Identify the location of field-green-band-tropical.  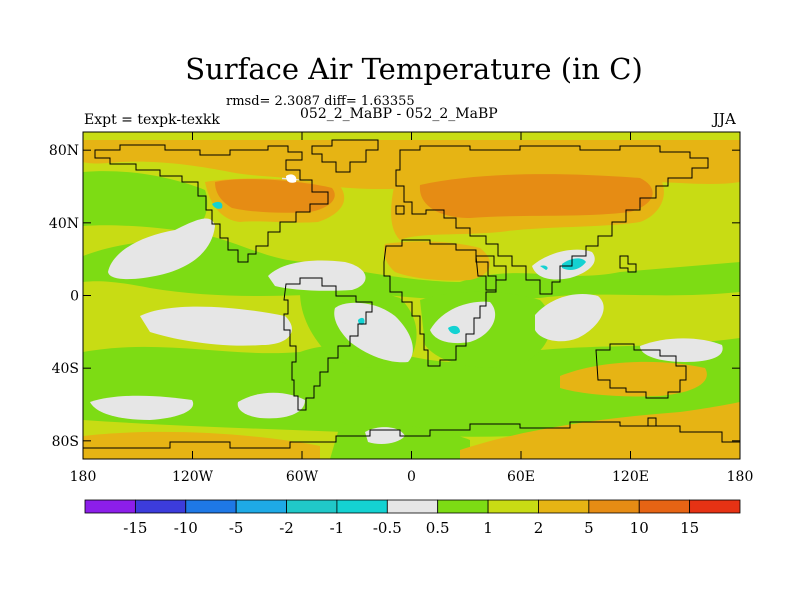
(411, 267).